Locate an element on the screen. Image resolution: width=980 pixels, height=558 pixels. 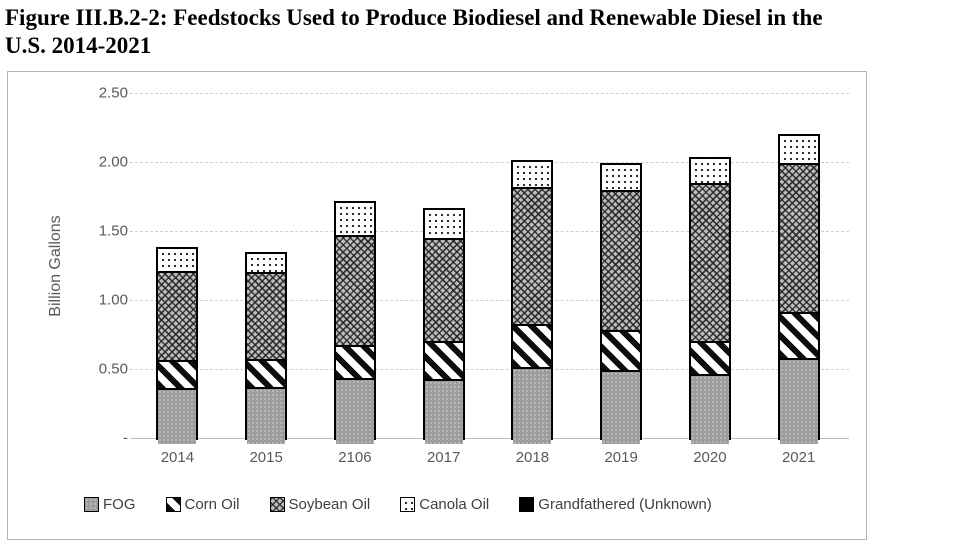
legend-label-fog: FOG is located at coordinates (119, 504).